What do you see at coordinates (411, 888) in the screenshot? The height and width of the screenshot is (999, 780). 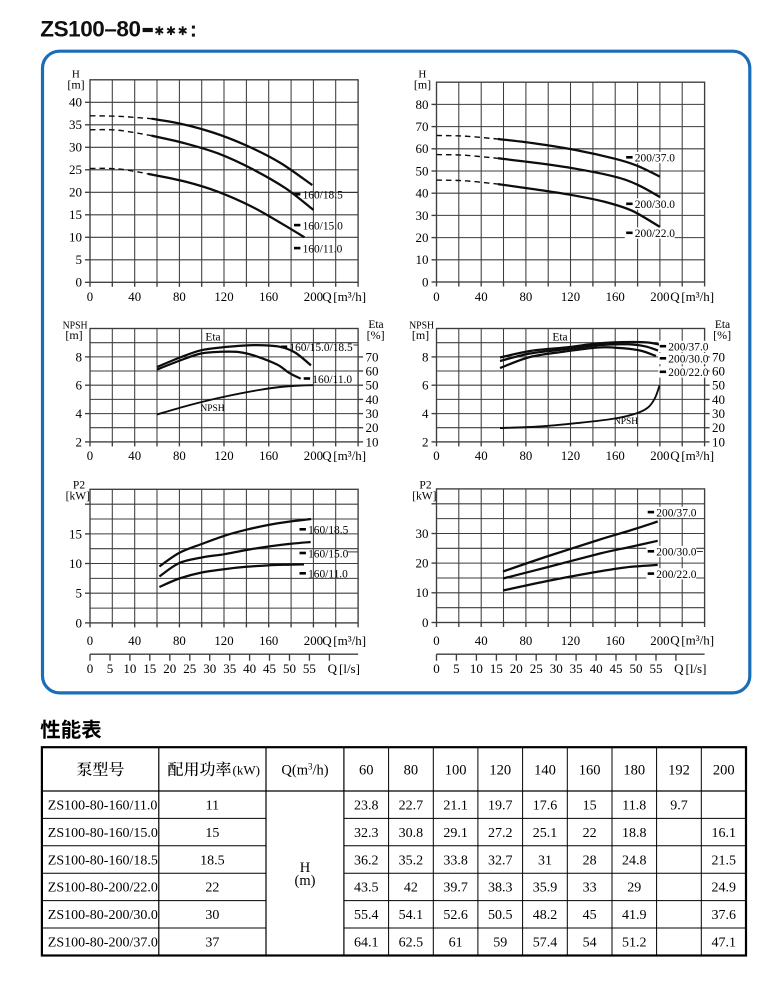 I see `svg-text: 42` at bounding box center [411, 888].